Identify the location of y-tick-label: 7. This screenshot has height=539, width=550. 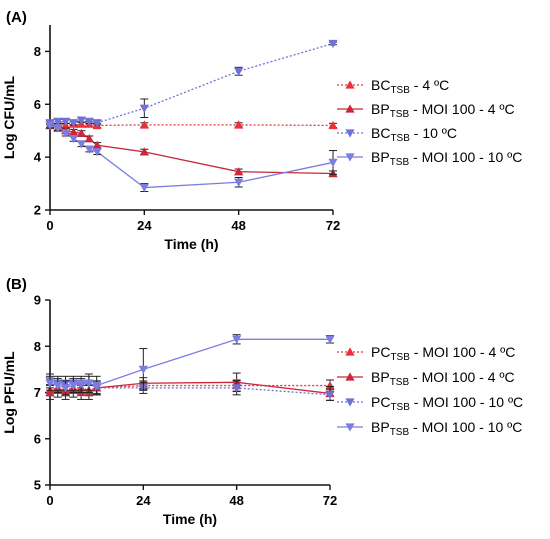
(37, 392).